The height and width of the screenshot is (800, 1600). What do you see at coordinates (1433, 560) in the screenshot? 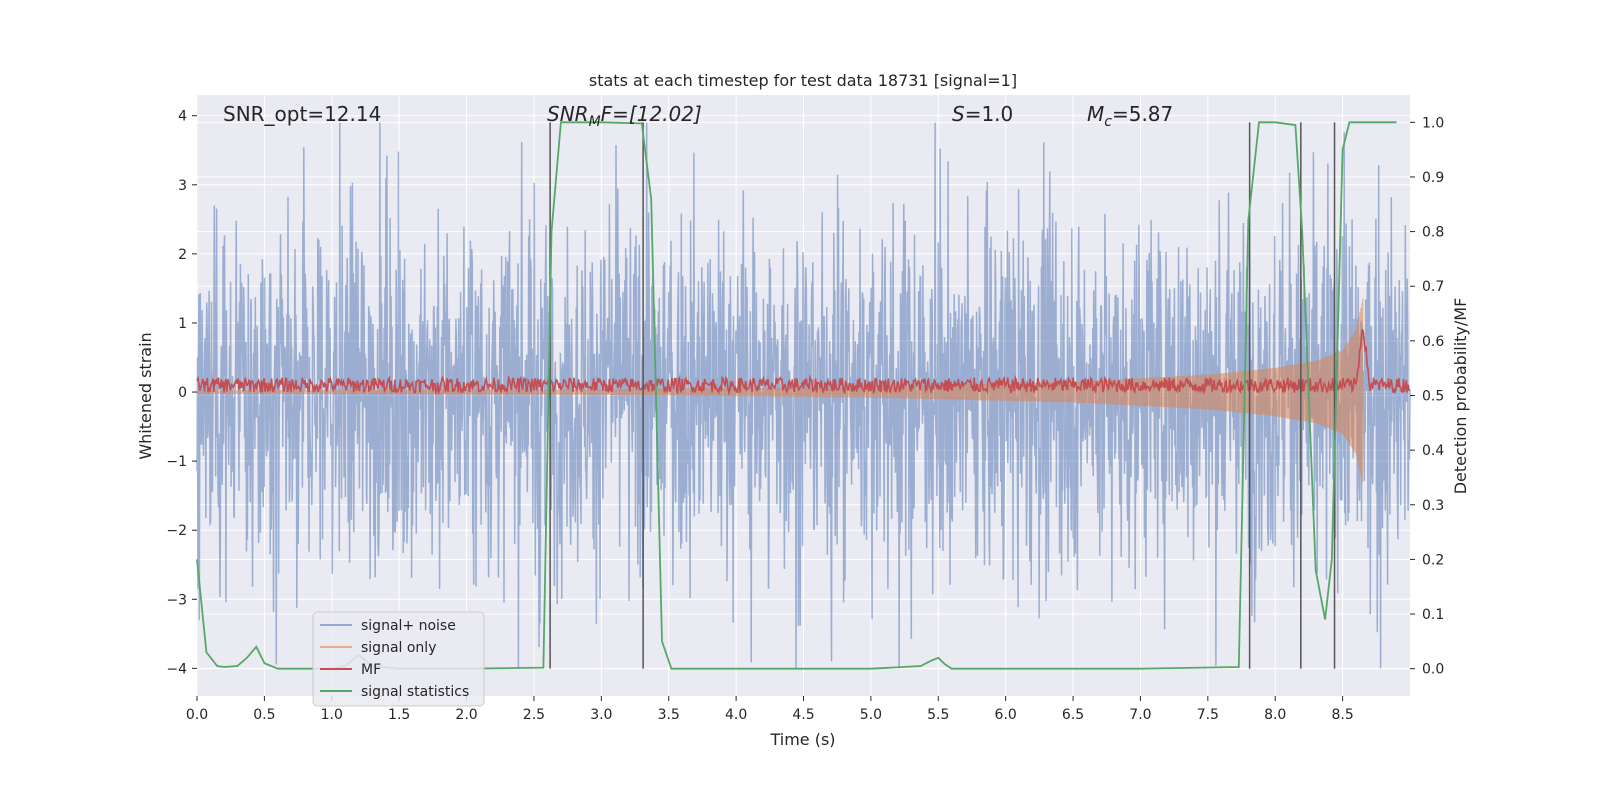
I see `y2-tick-label: 0.2` at bounding box center [1433, 560].